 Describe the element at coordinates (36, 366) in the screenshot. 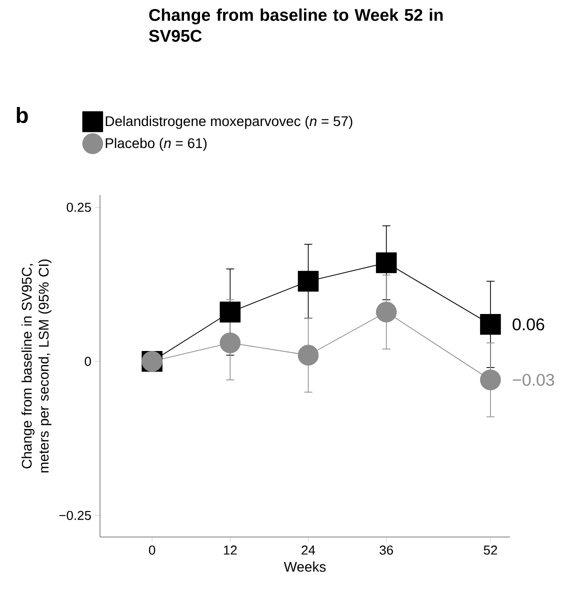

I see `y-axis-title: Change from baseline in SV95C, meters per second, LSM (95% CI)` at that location.